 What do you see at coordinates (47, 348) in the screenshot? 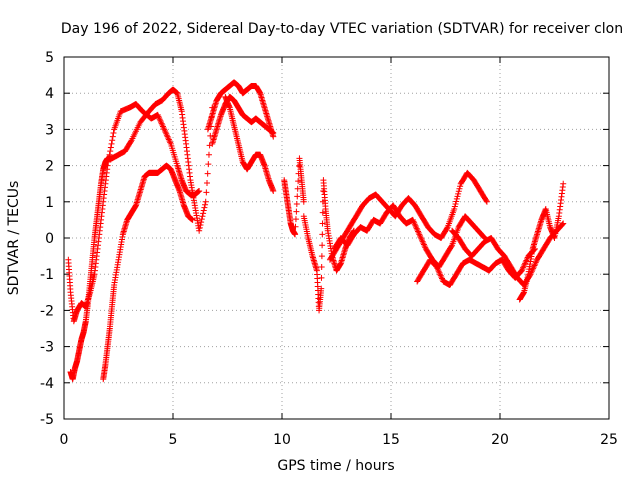
I see `y-tick-label: -3` at bounding box center [47, 348].